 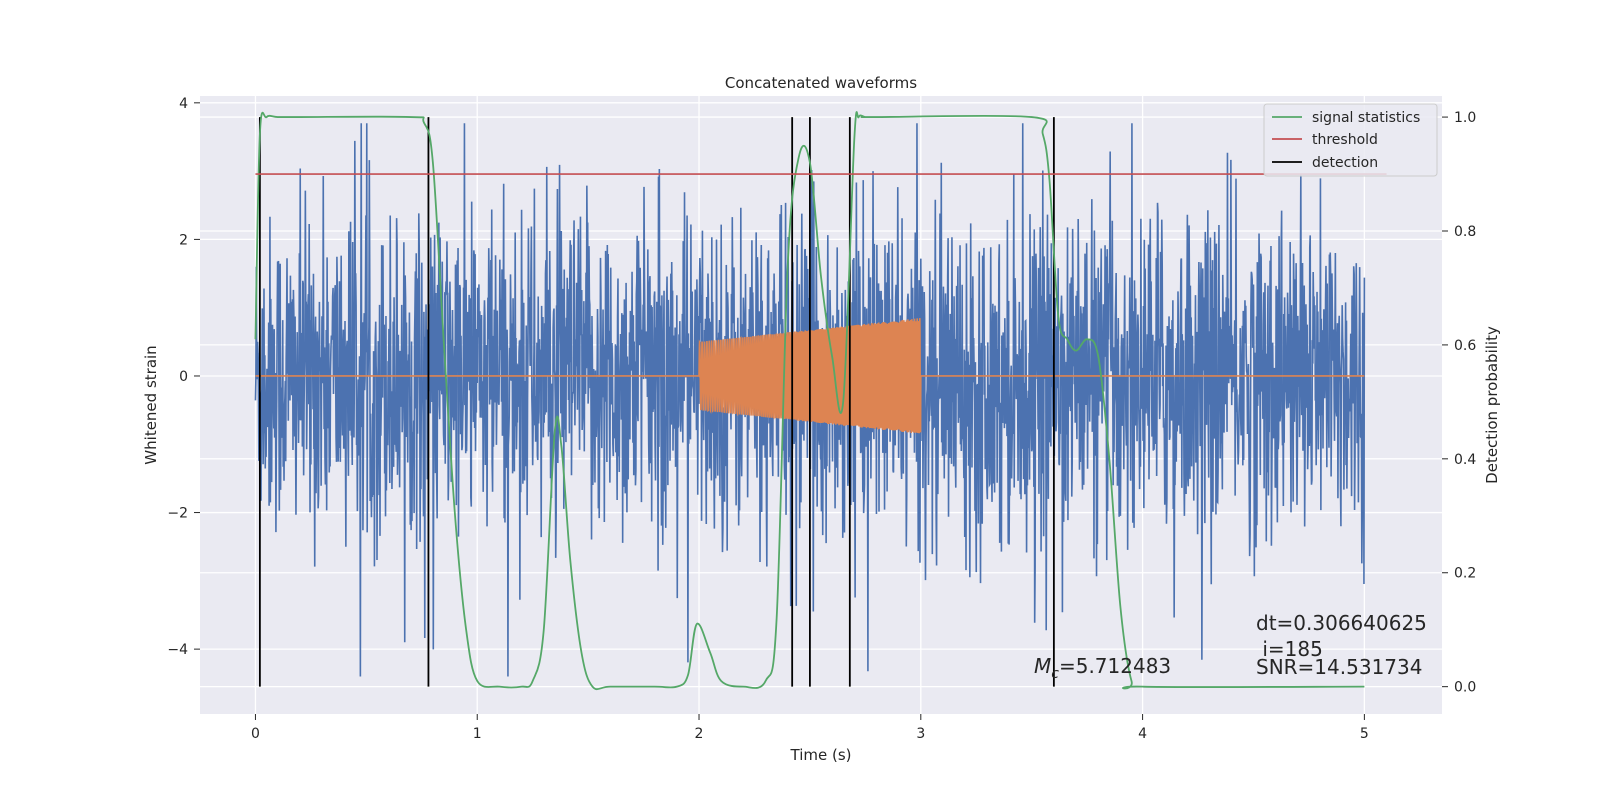 What do you see at coordinates (1055, 674) in the screenshot?
I see `mc-subscript: c` at bounding box center [1055, 674].